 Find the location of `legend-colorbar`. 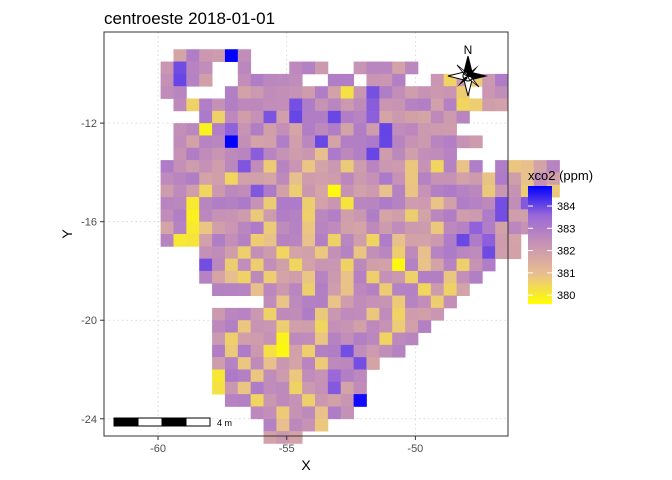

legend-colorbar is located at coordinates (540, 245).